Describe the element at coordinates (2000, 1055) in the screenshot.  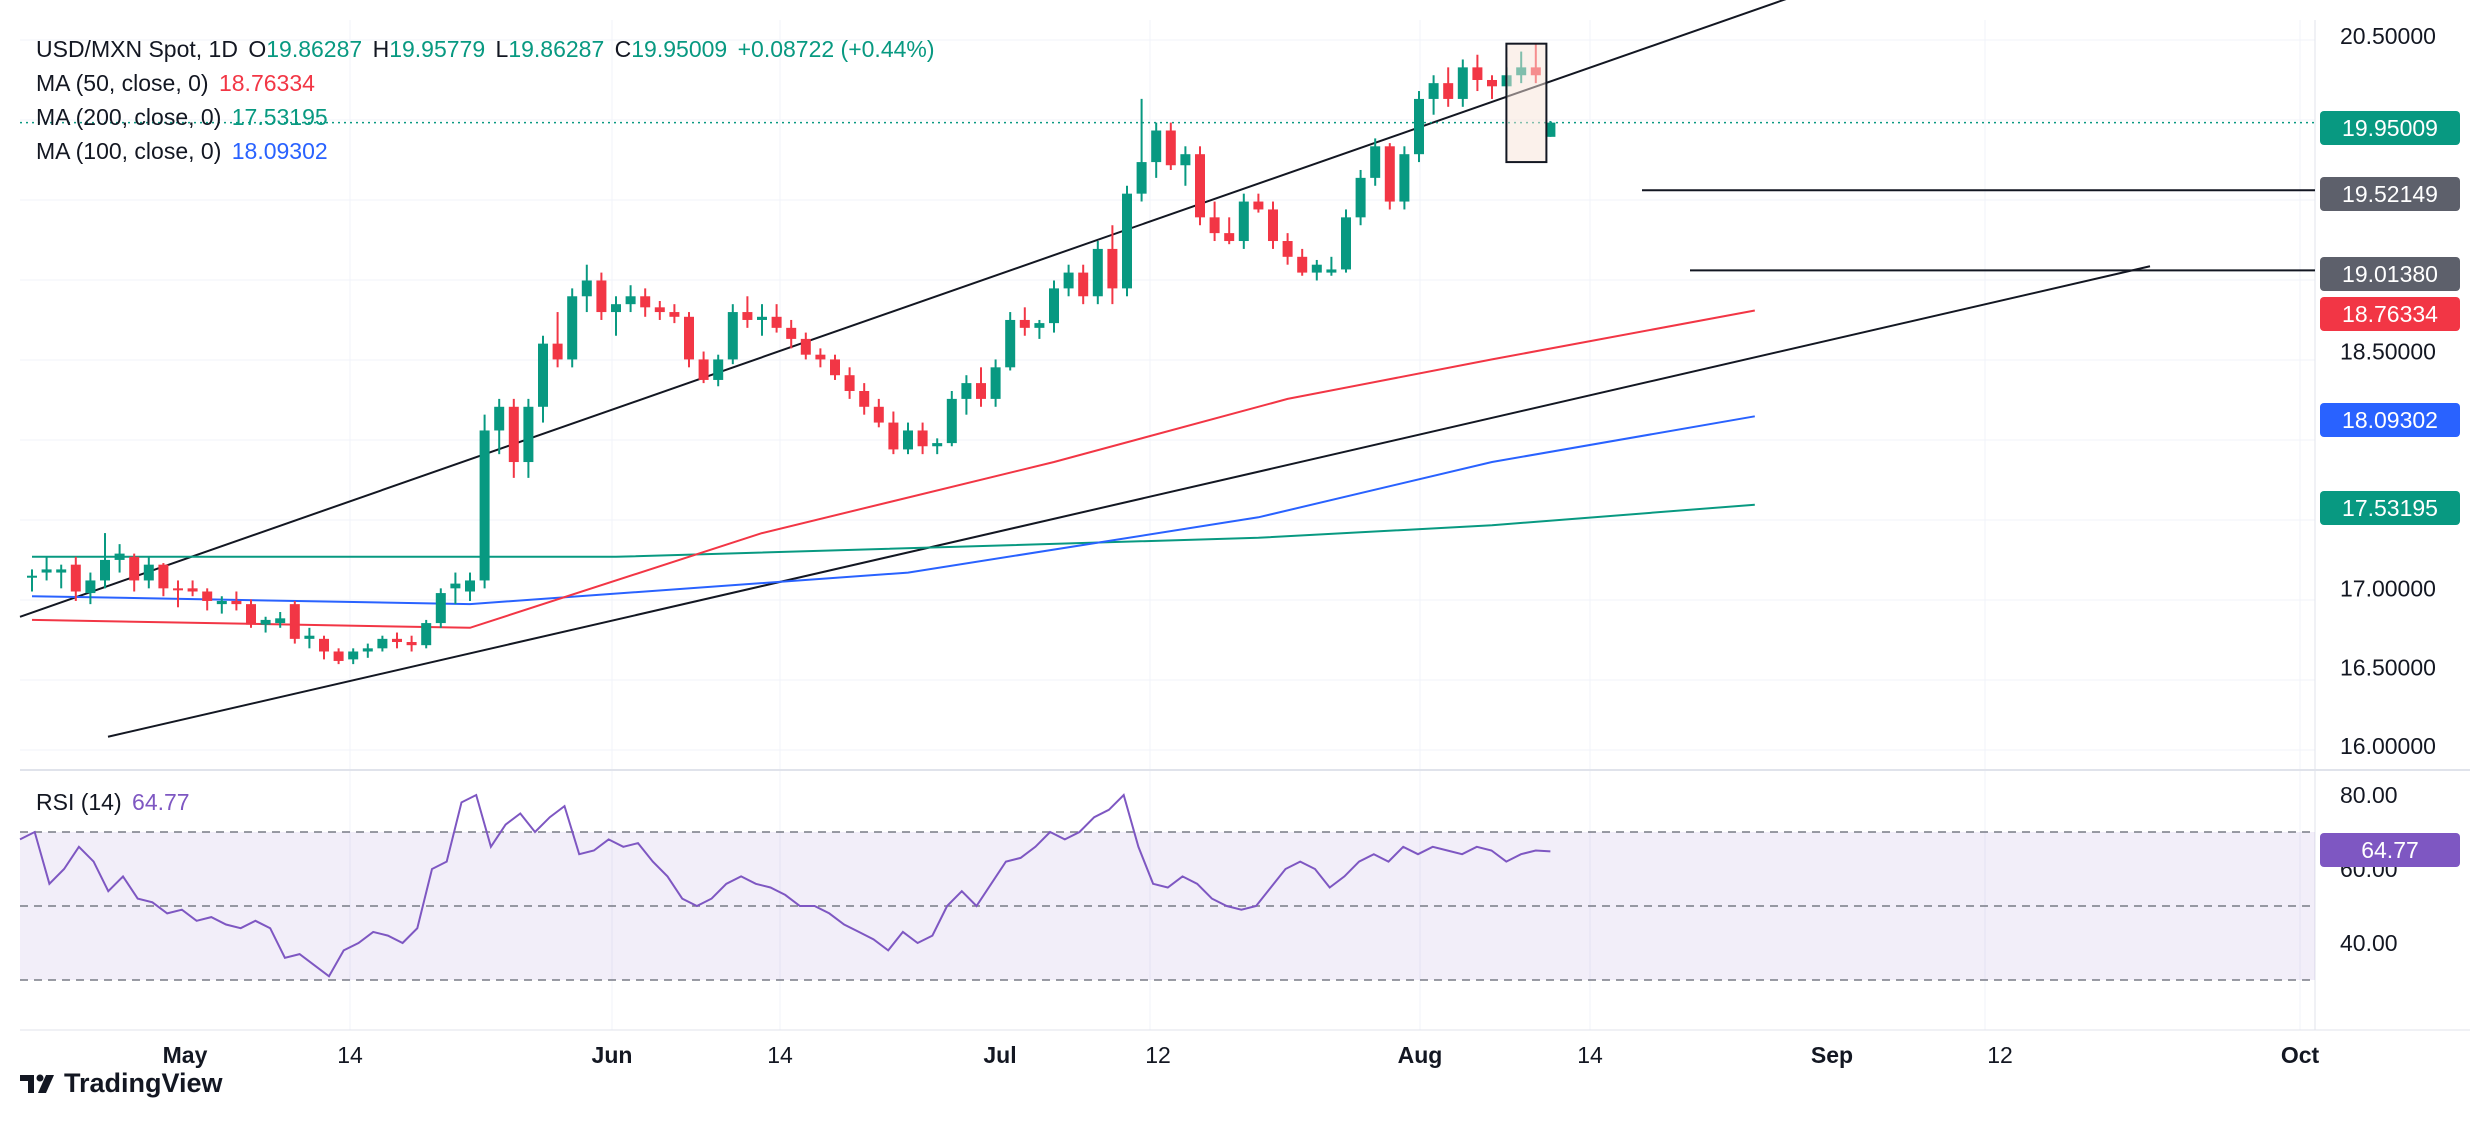
I see `time-tick-9: 12` at that location.